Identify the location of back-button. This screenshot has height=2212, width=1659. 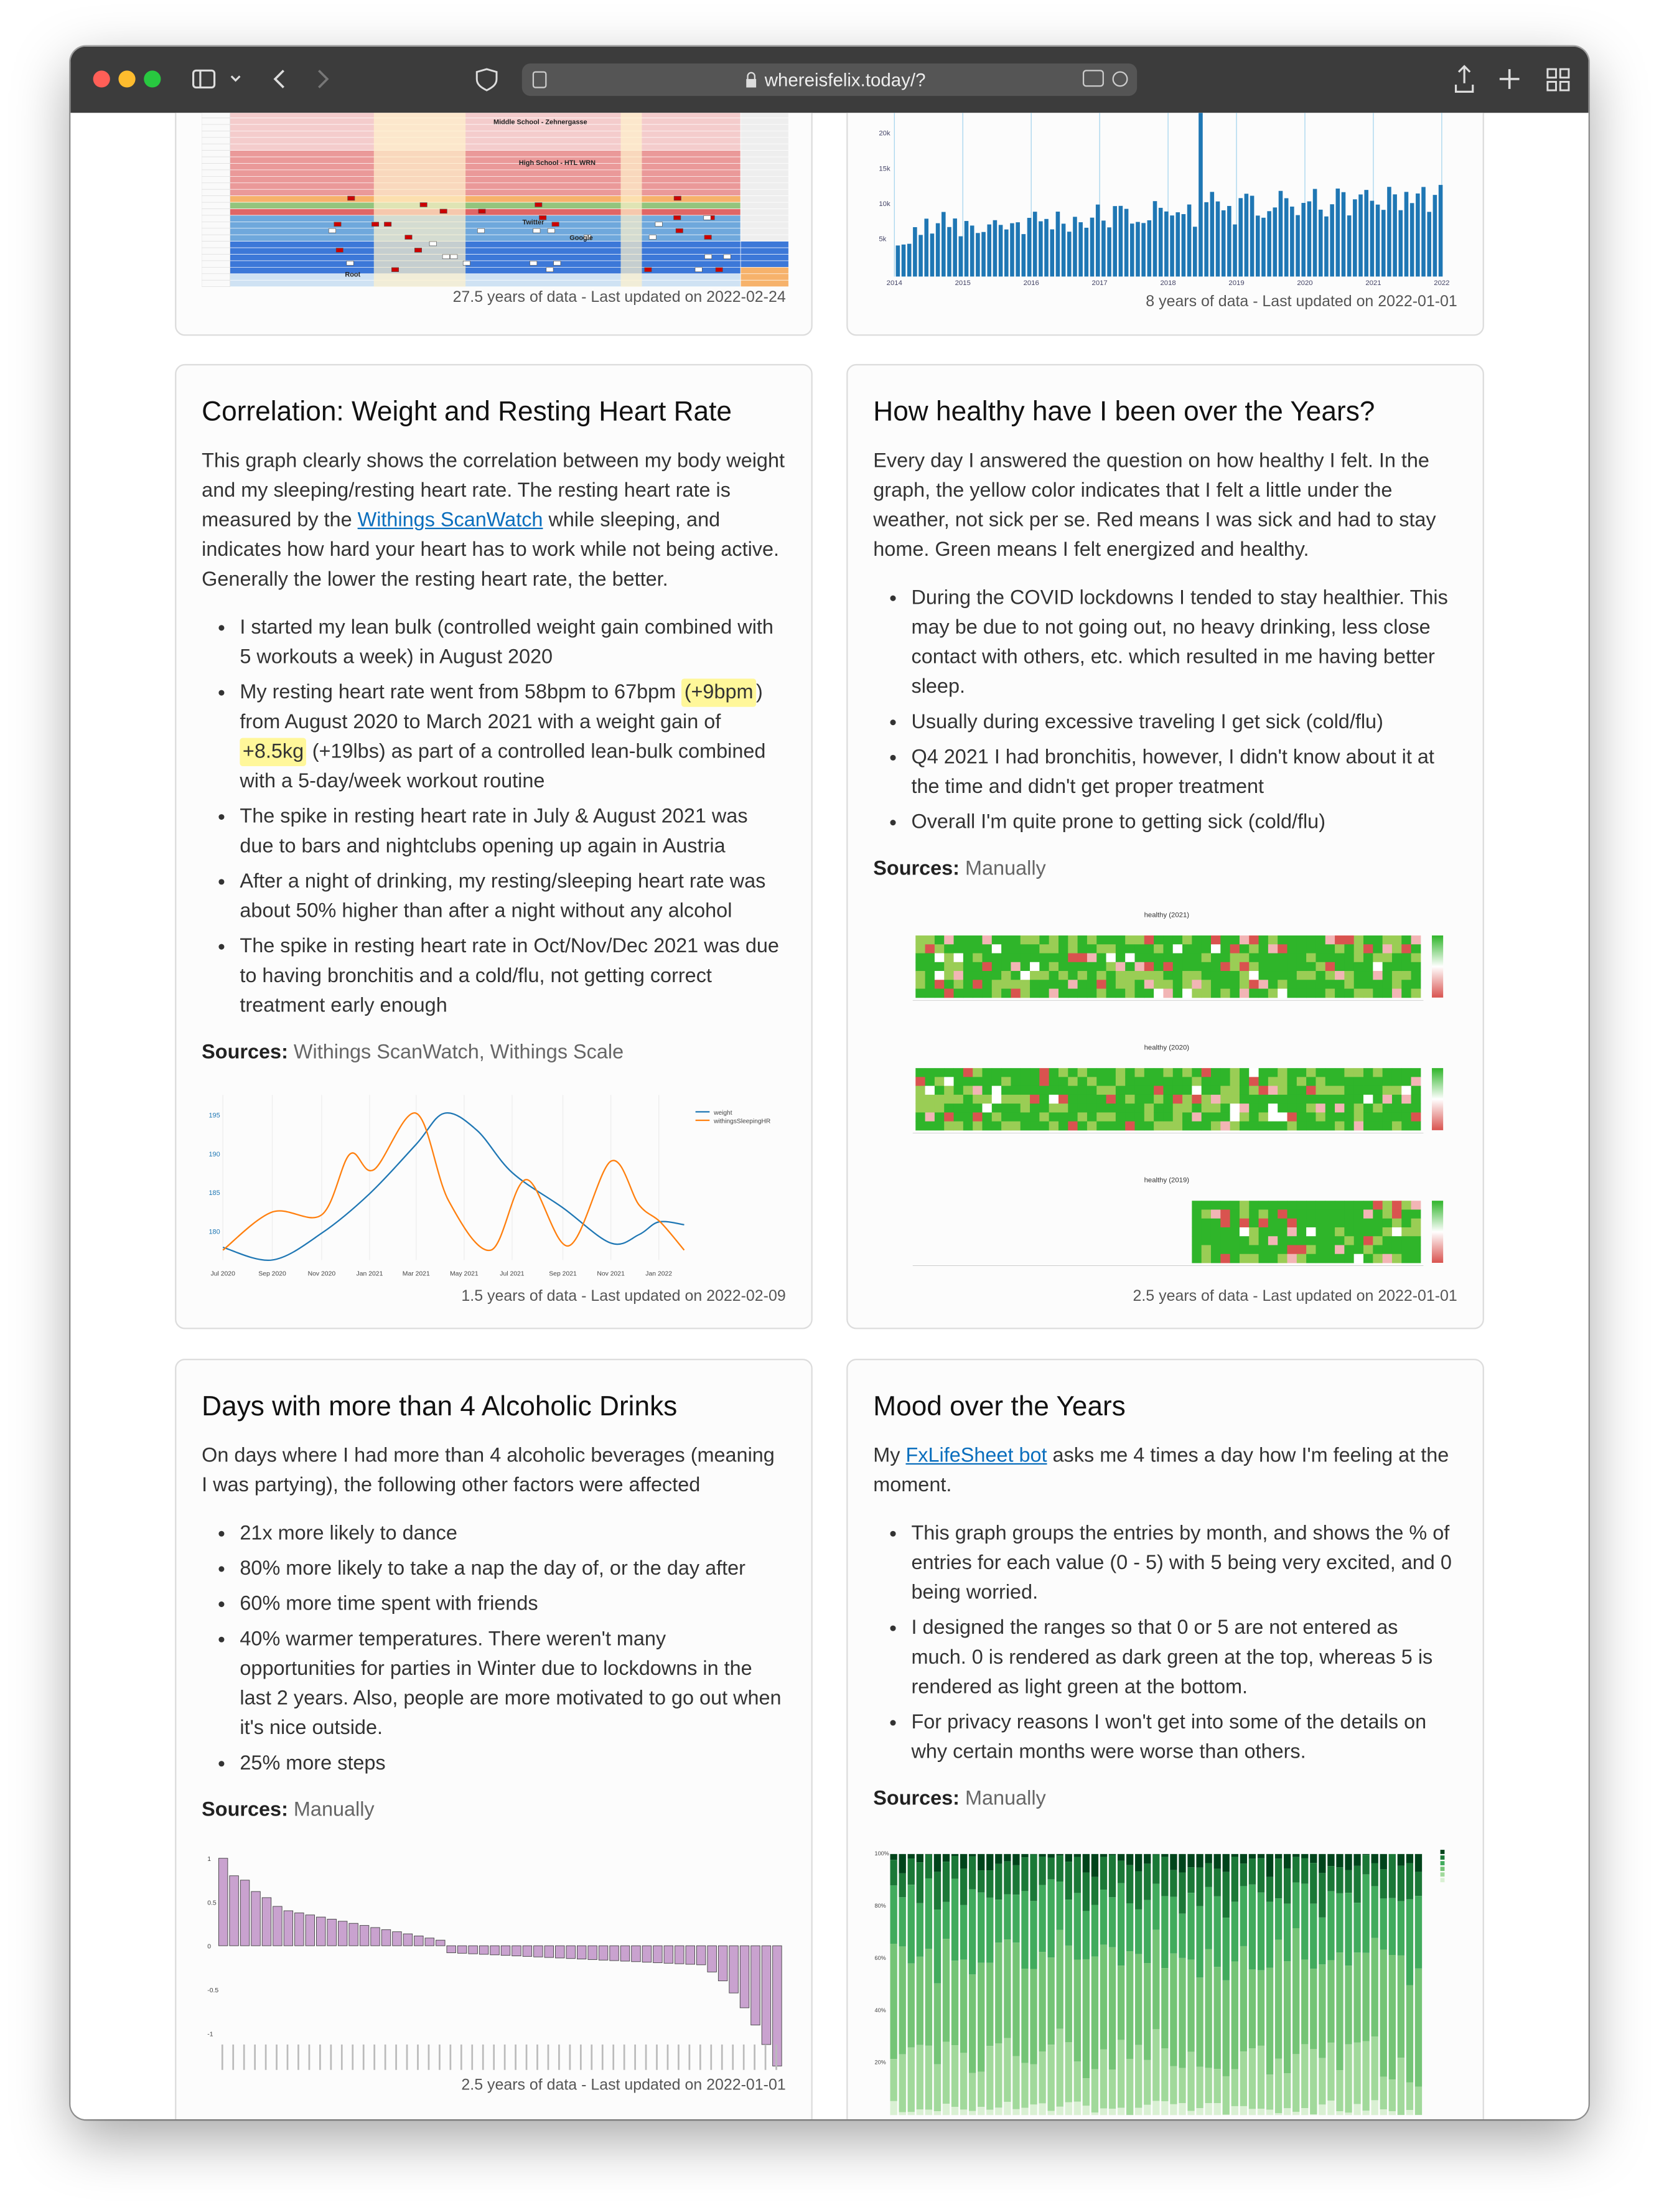
(278, 79).